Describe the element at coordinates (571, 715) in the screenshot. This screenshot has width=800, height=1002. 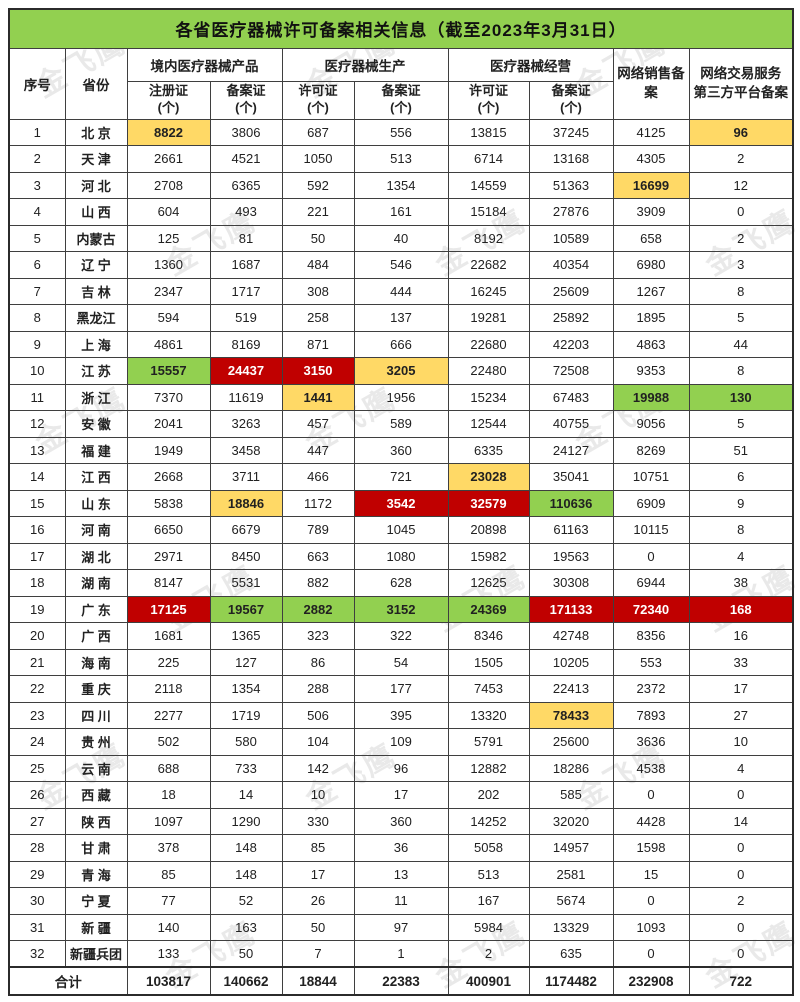
I see `value-cell: 78433` at that location.